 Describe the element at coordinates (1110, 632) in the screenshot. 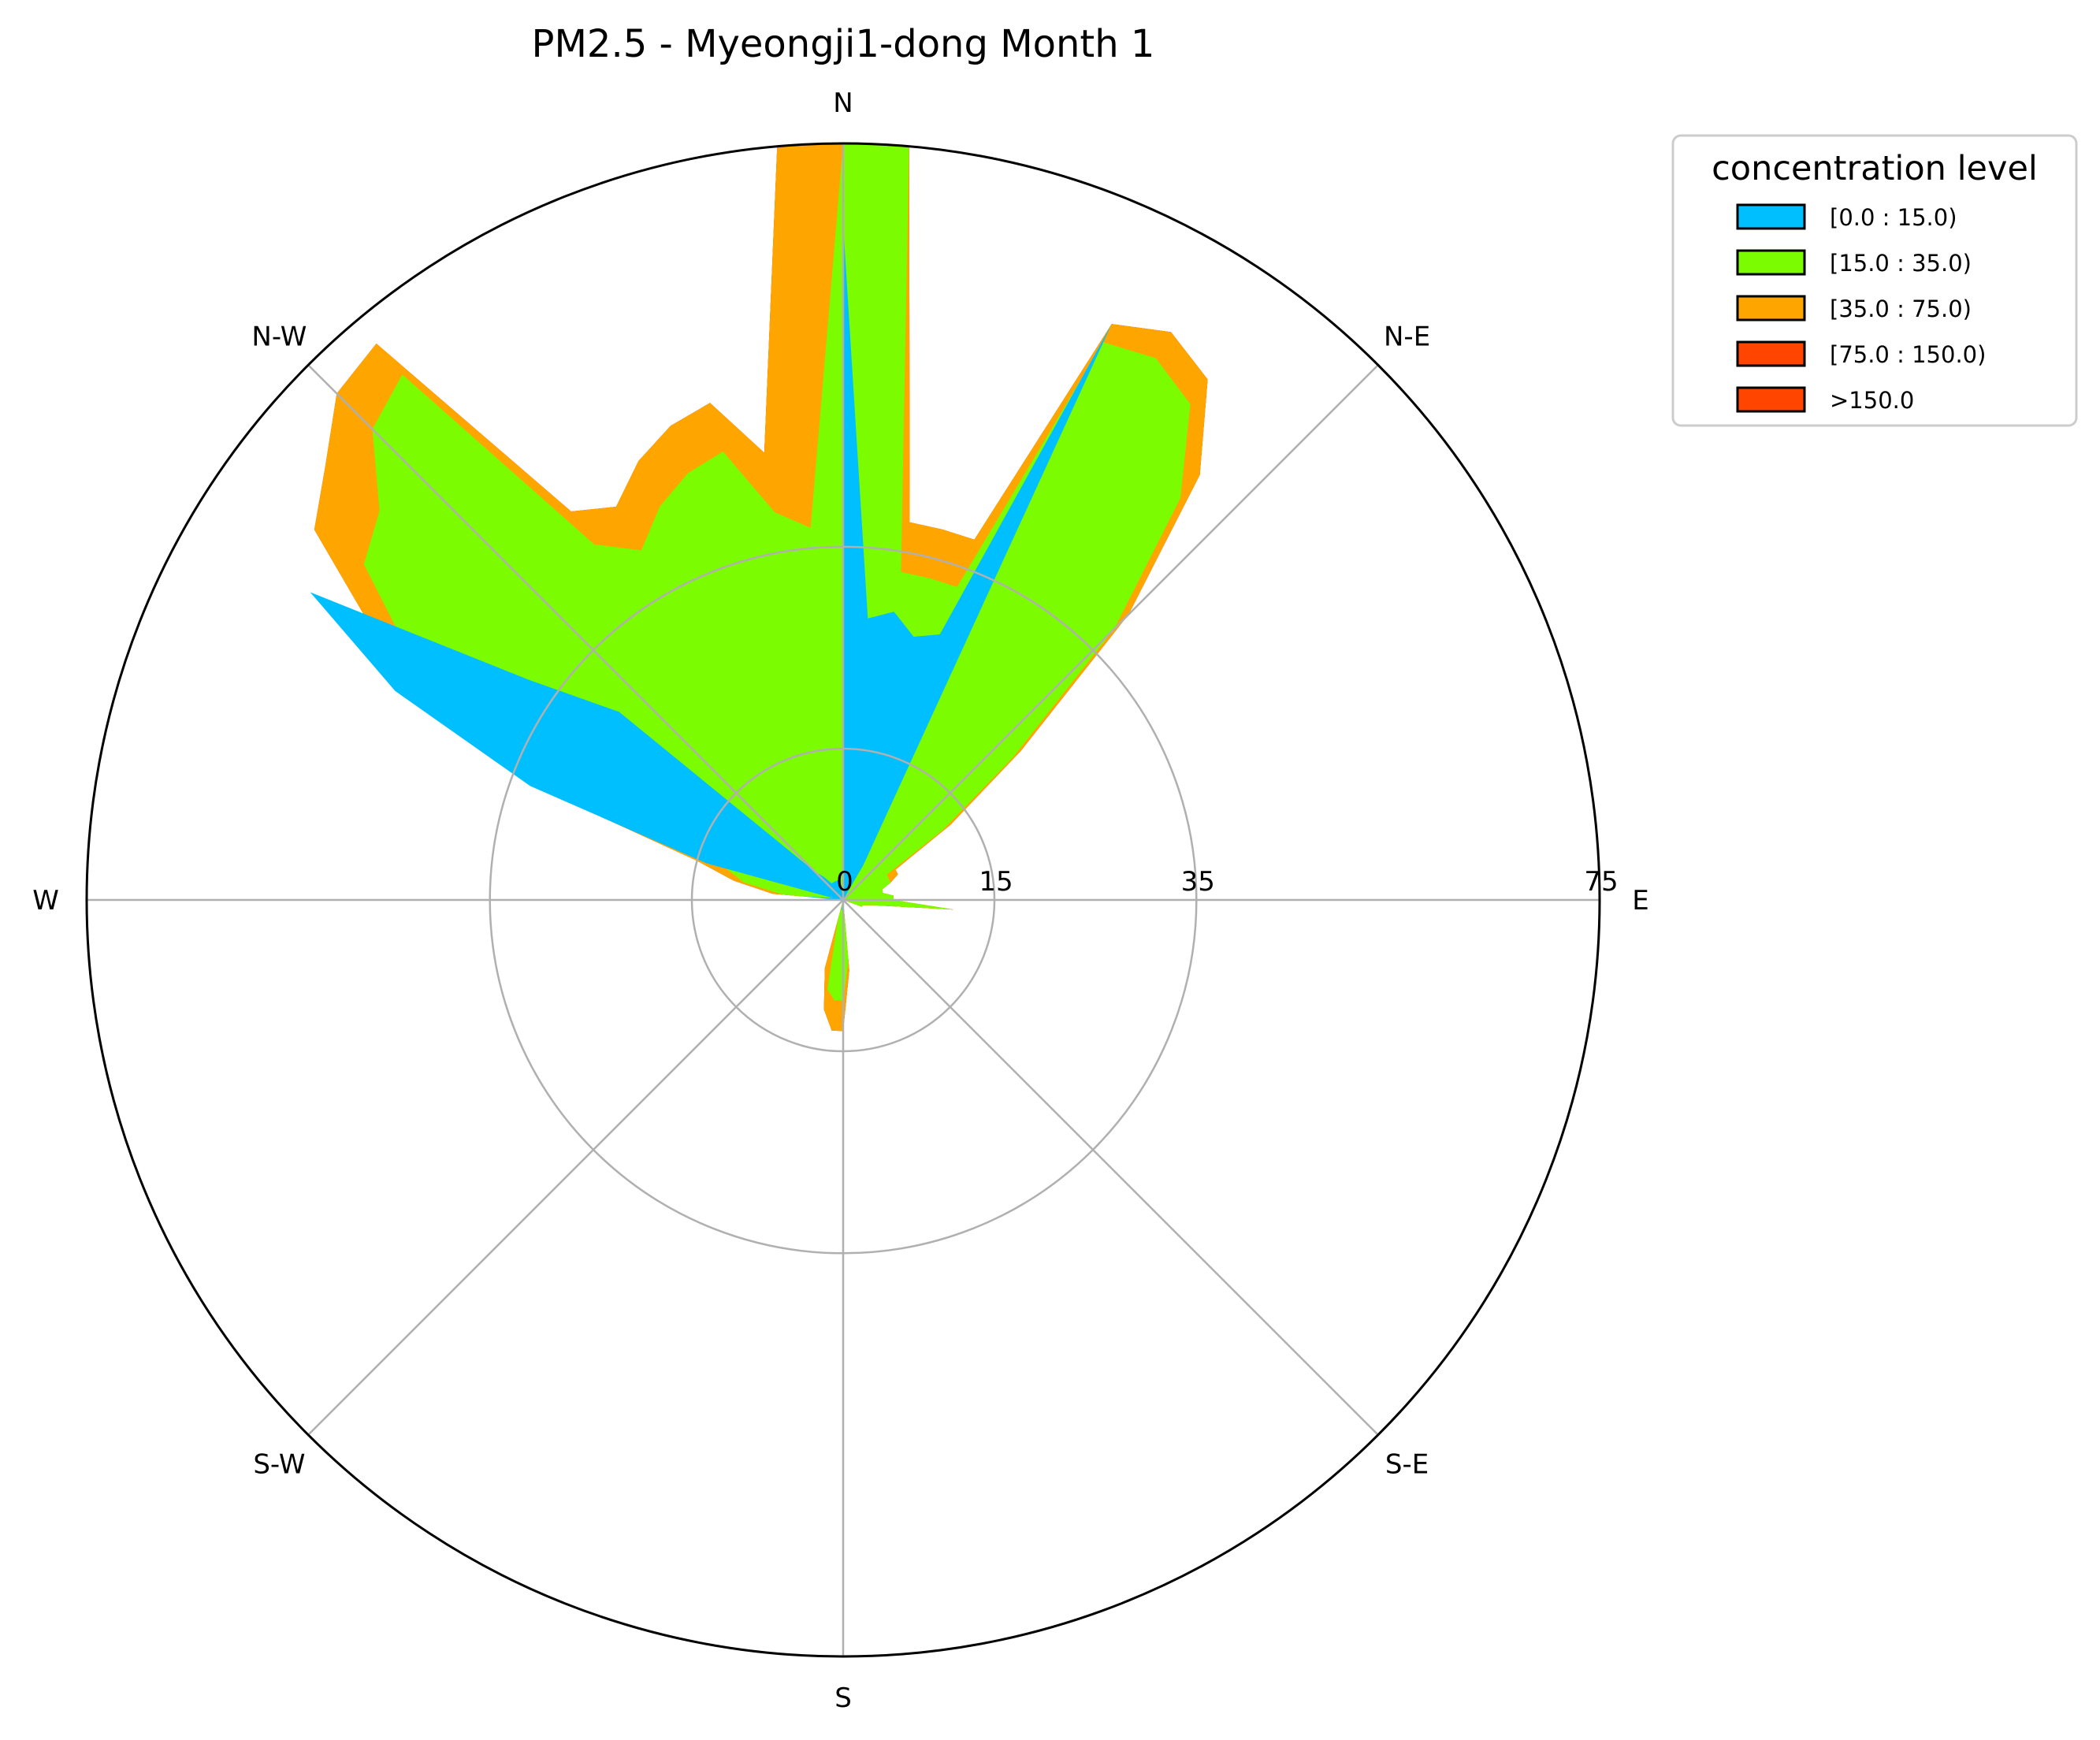

I see `spoke-n-e` at that location.